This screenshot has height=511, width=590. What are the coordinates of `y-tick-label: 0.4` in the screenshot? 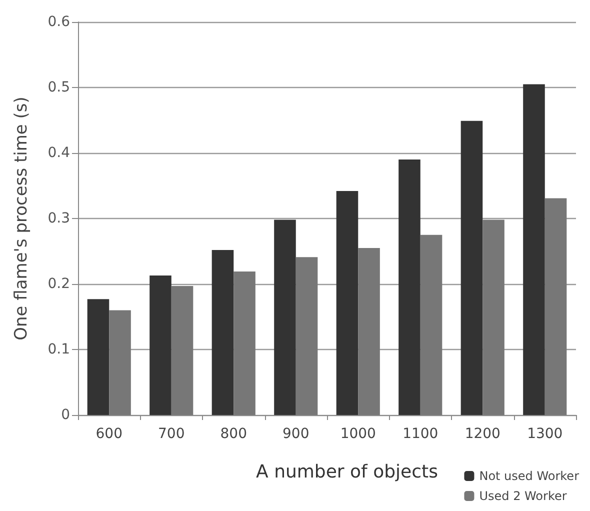 It's located at (59, 153).